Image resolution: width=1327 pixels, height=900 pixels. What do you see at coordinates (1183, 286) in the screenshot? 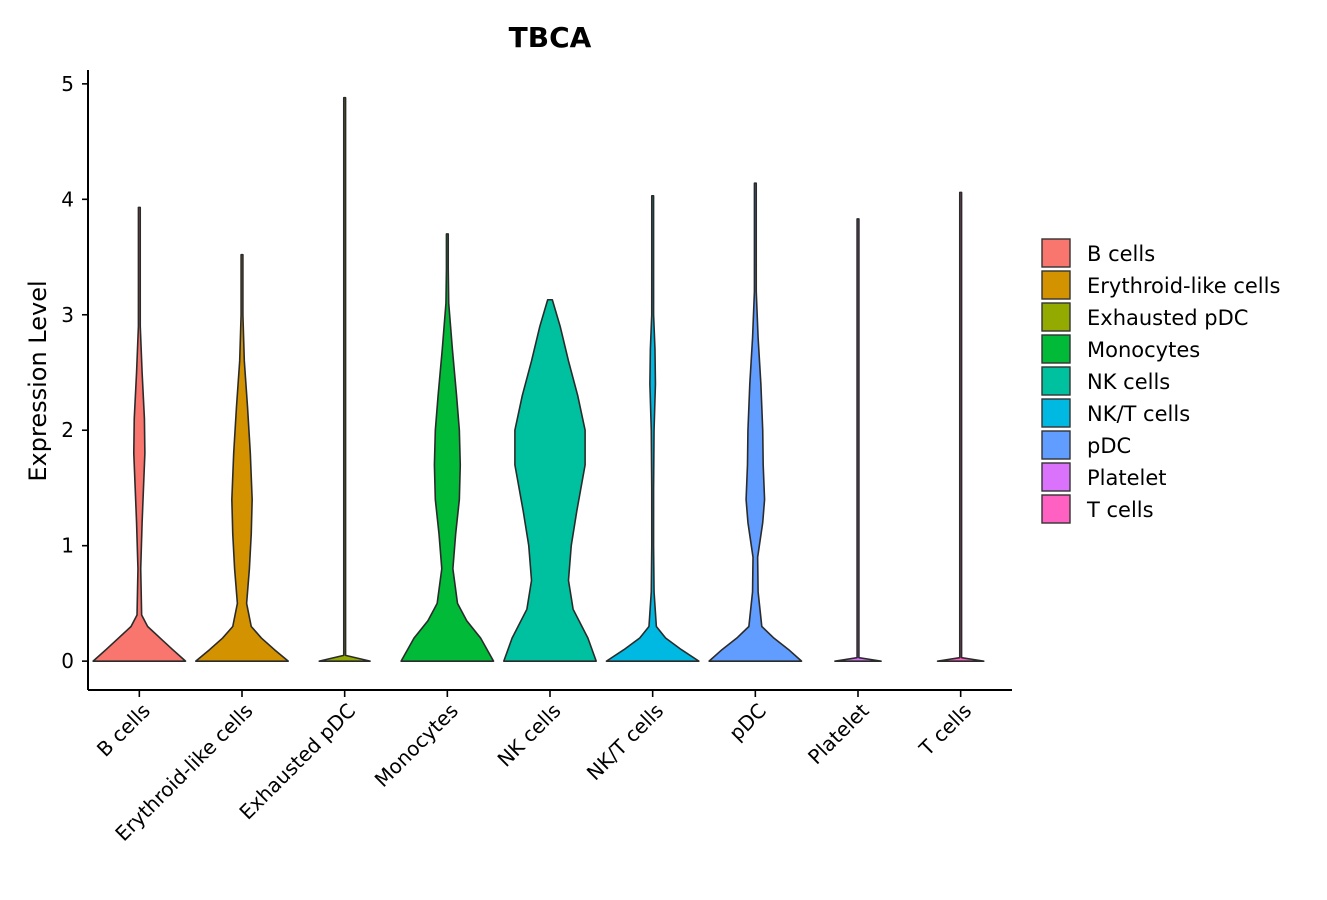
I see `legend-label: Erythroid-like cells` at bounding box center [1183, 286].